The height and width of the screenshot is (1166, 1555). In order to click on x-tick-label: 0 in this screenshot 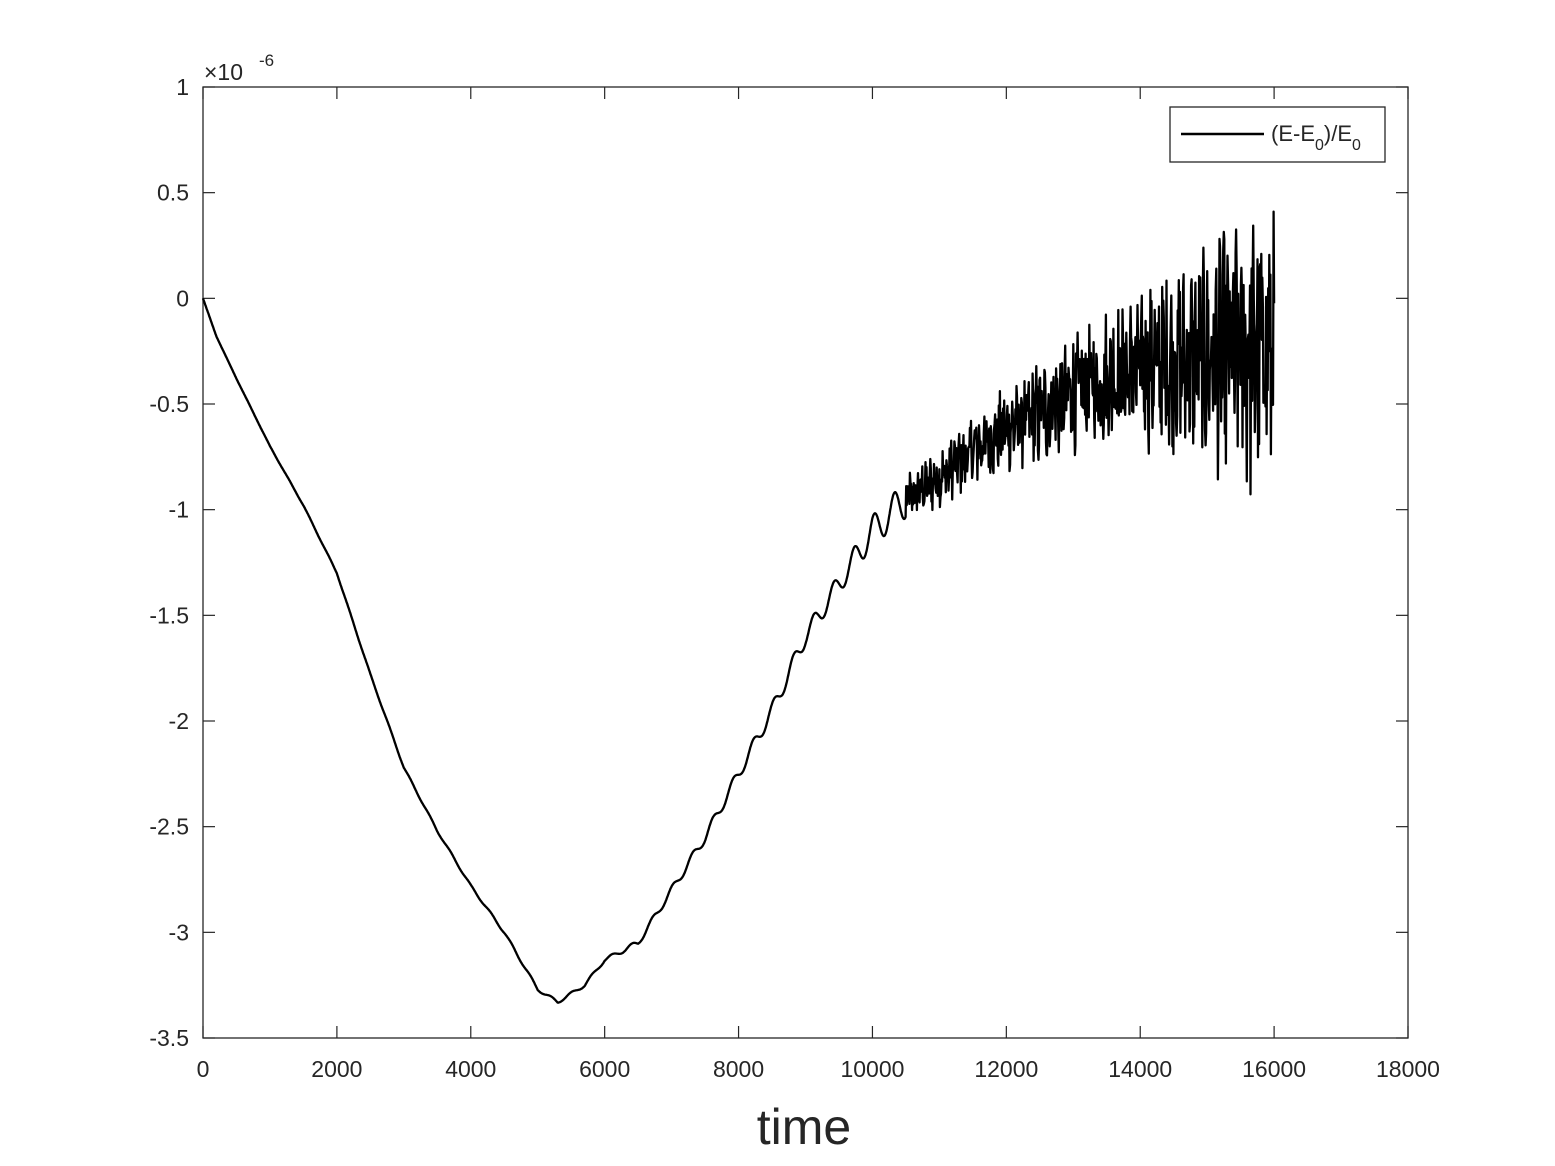, I will do `click(203, 1069)`.